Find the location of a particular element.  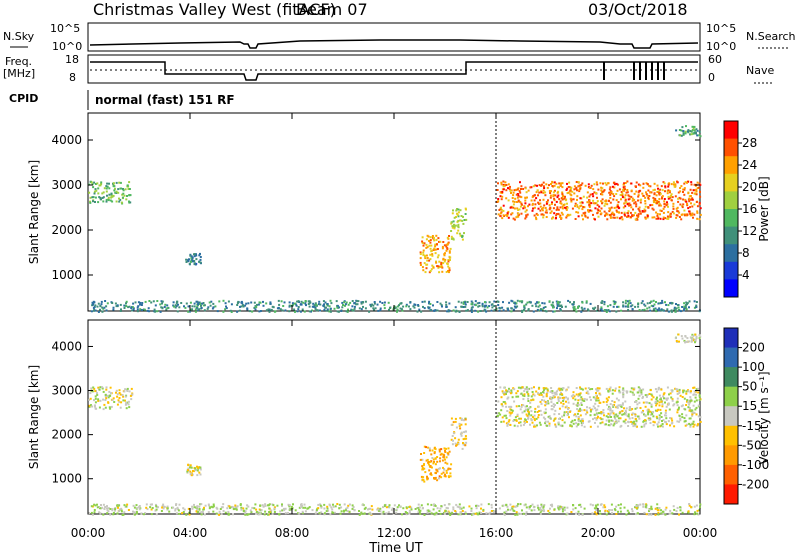

nave-tick-top: 60 is located at coordinates (715, 59).